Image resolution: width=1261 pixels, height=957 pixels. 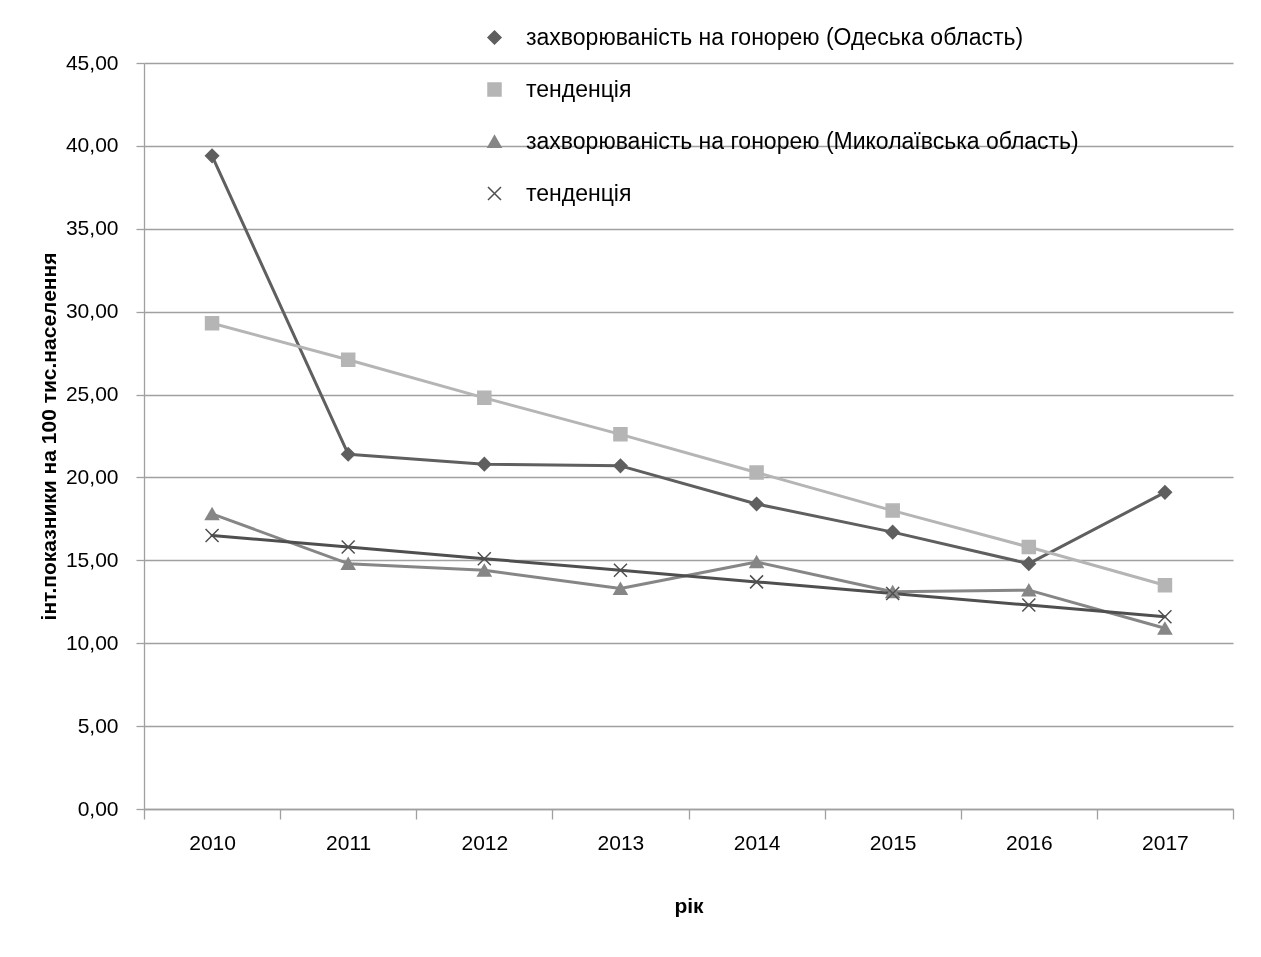 I want to click on y-tick-label: 0,00, so click(x=98, y=808).